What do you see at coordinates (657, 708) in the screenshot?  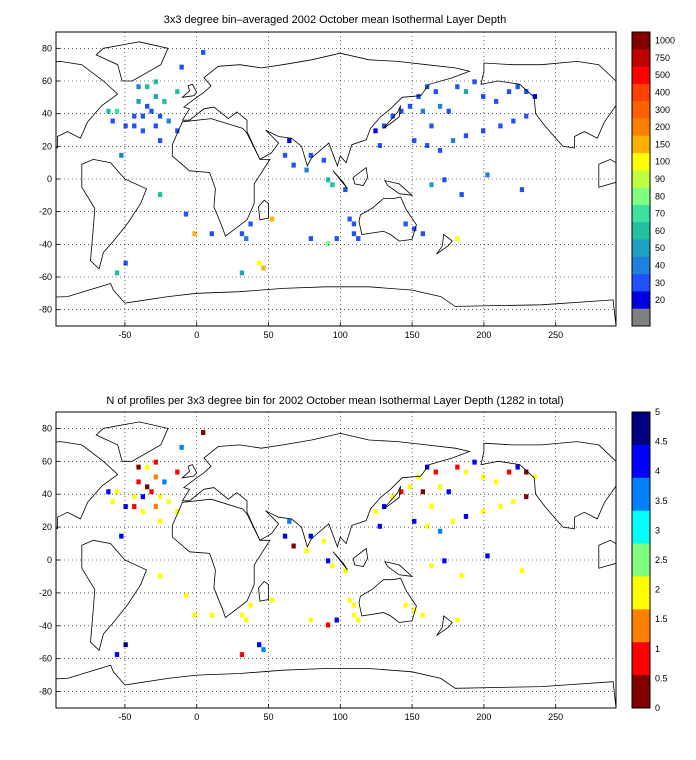 I see `colorbar-label: 0` at bounding box center [657, 708].